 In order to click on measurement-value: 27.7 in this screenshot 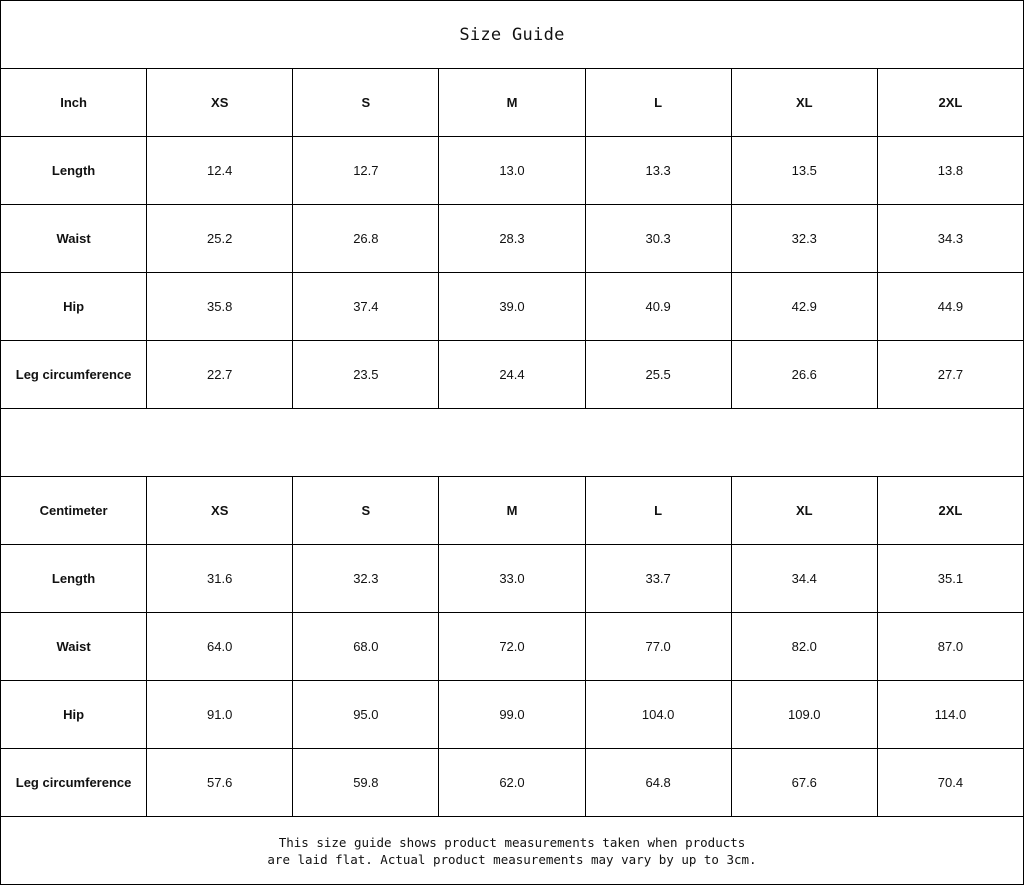, I will do `click(950, 374)`.